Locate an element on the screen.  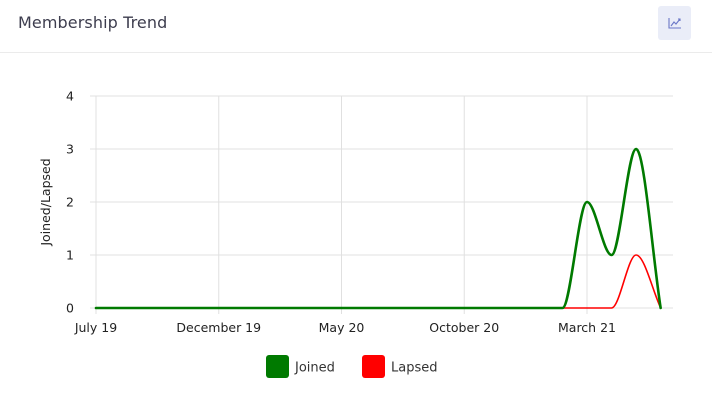
legend-swatch-lapsed is located at coordinates (373, 366).